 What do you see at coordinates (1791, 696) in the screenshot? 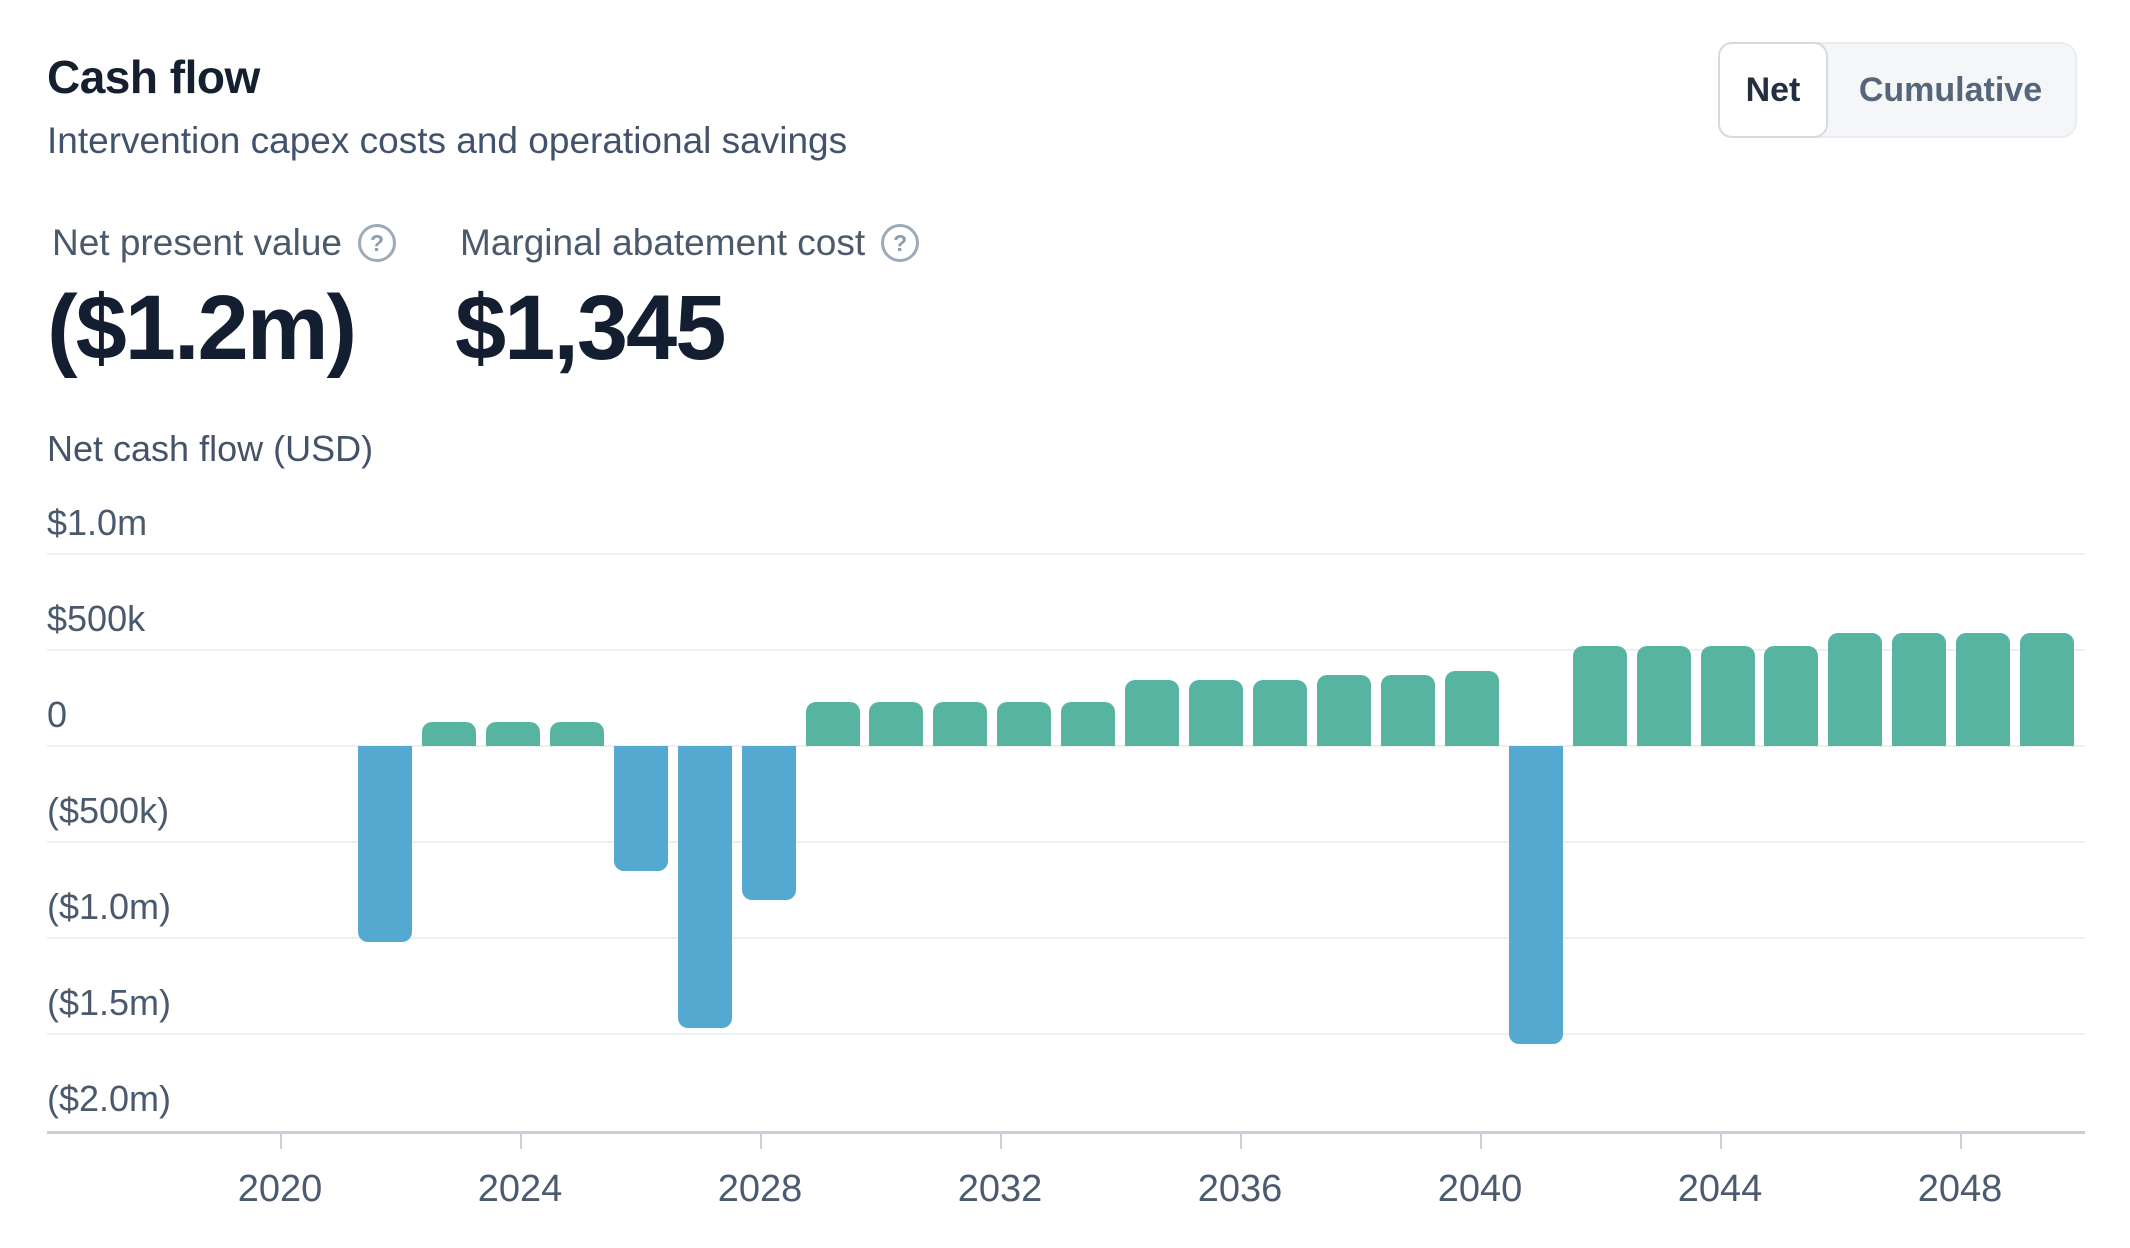
I see `bar-2045` at bounding box center [1791, 696].